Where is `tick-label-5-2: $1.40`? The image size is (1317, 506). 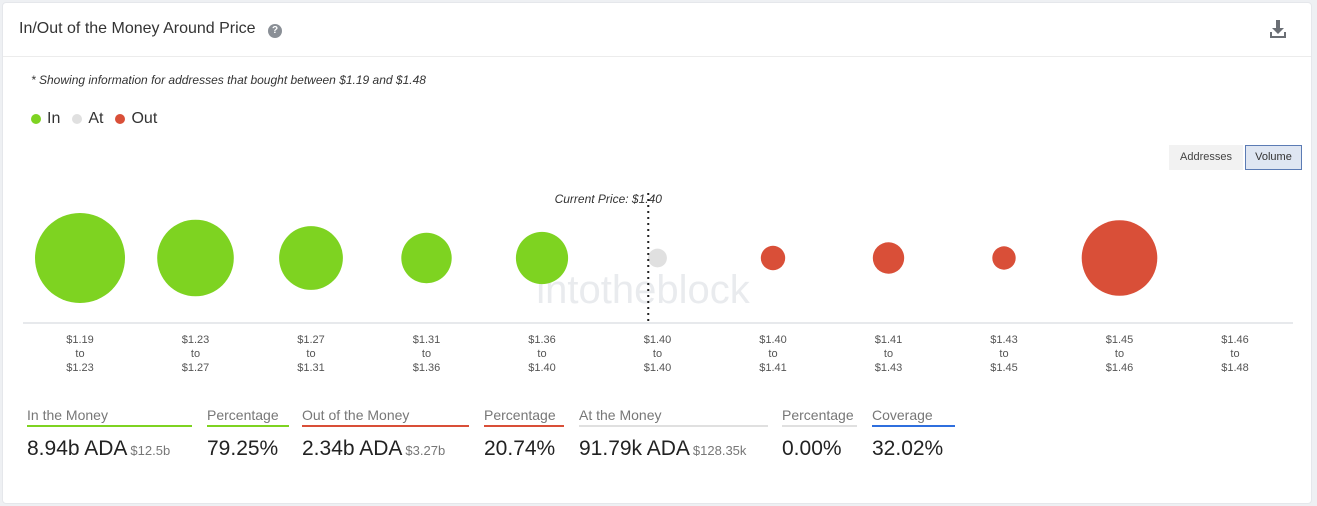
tick-label-5-2: $1.40 is located at coordinates (658, 368).